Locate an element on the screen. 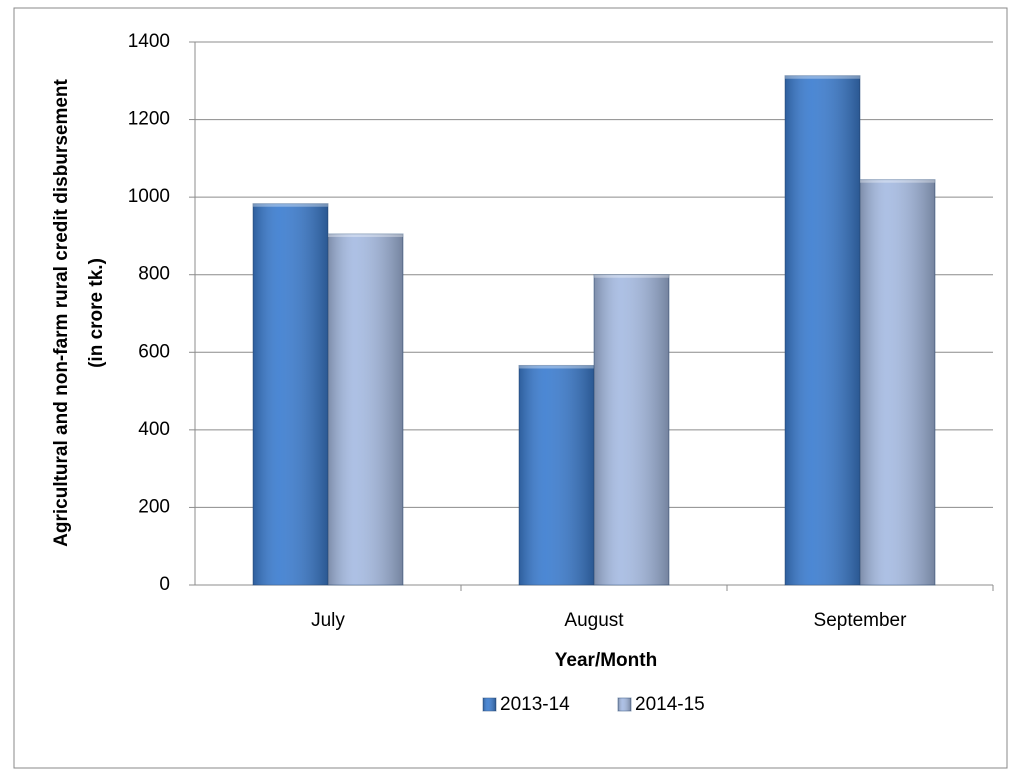  y-tick-label: 600 is located at coordinates (154, 351).